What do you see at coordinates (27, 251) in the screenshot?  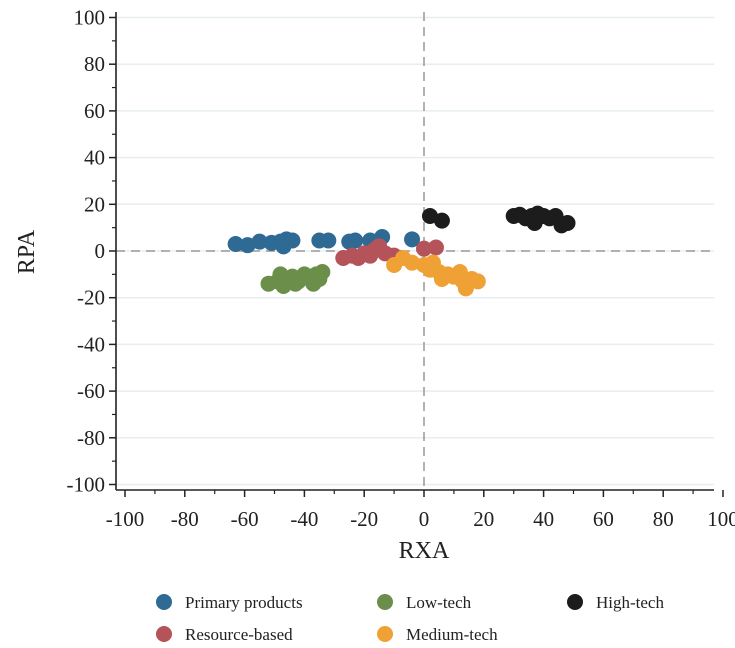 I see `y-axis-label: RPA` at bounding box center [27, 251].